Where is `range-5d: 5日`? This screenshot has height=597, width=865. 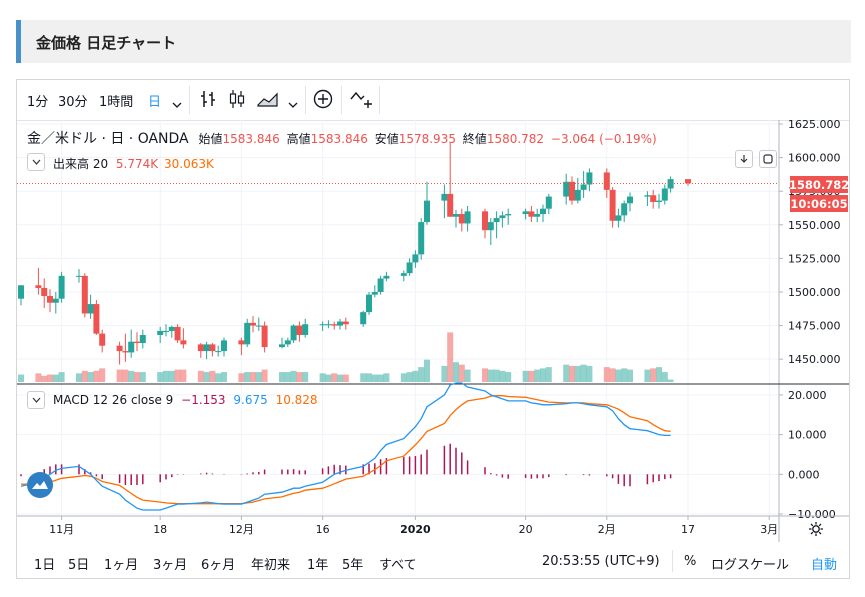 range-5d: 5日 is located at coordinates (78, 563).